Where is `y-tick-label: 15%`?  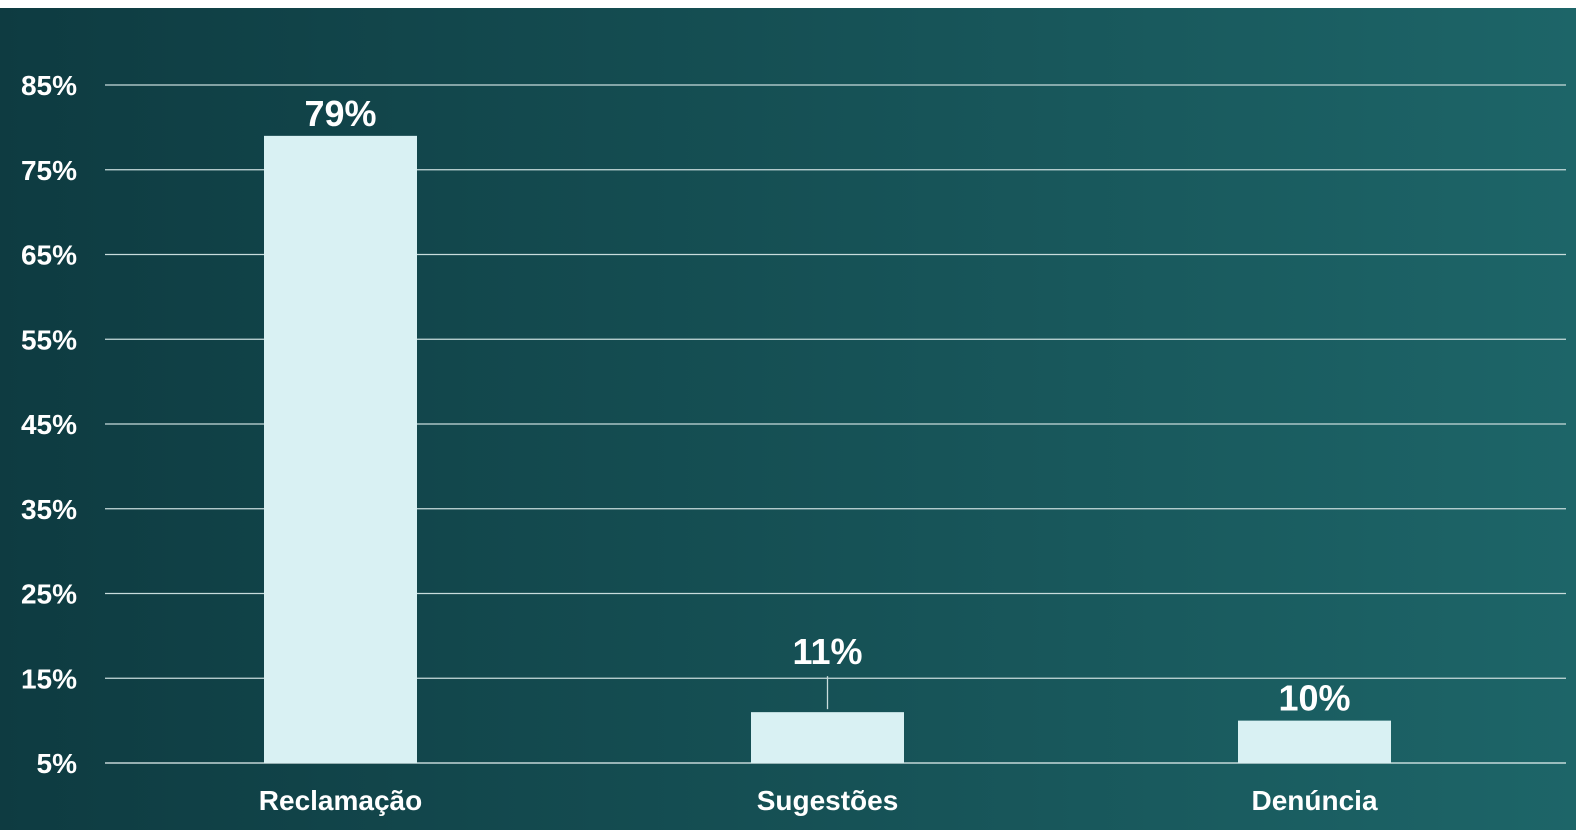 y-tick-label: 15% is located at coordinates (49, 678).